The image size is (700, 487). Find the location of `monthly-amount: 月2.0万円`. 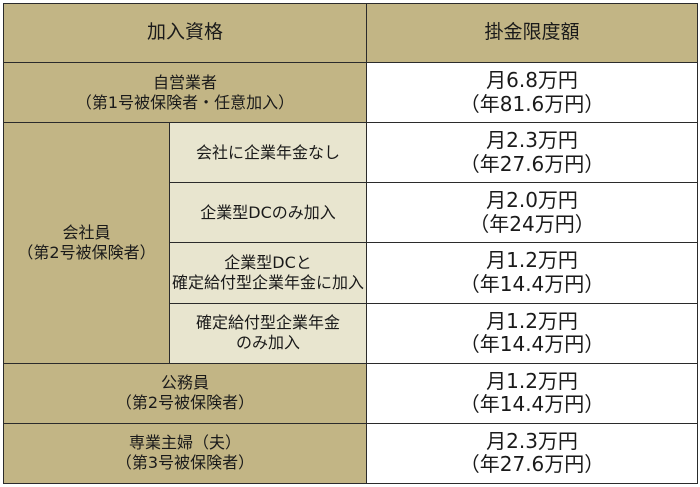

monthly-amount: 月2.0万円 is located at coordinates (532, 200).